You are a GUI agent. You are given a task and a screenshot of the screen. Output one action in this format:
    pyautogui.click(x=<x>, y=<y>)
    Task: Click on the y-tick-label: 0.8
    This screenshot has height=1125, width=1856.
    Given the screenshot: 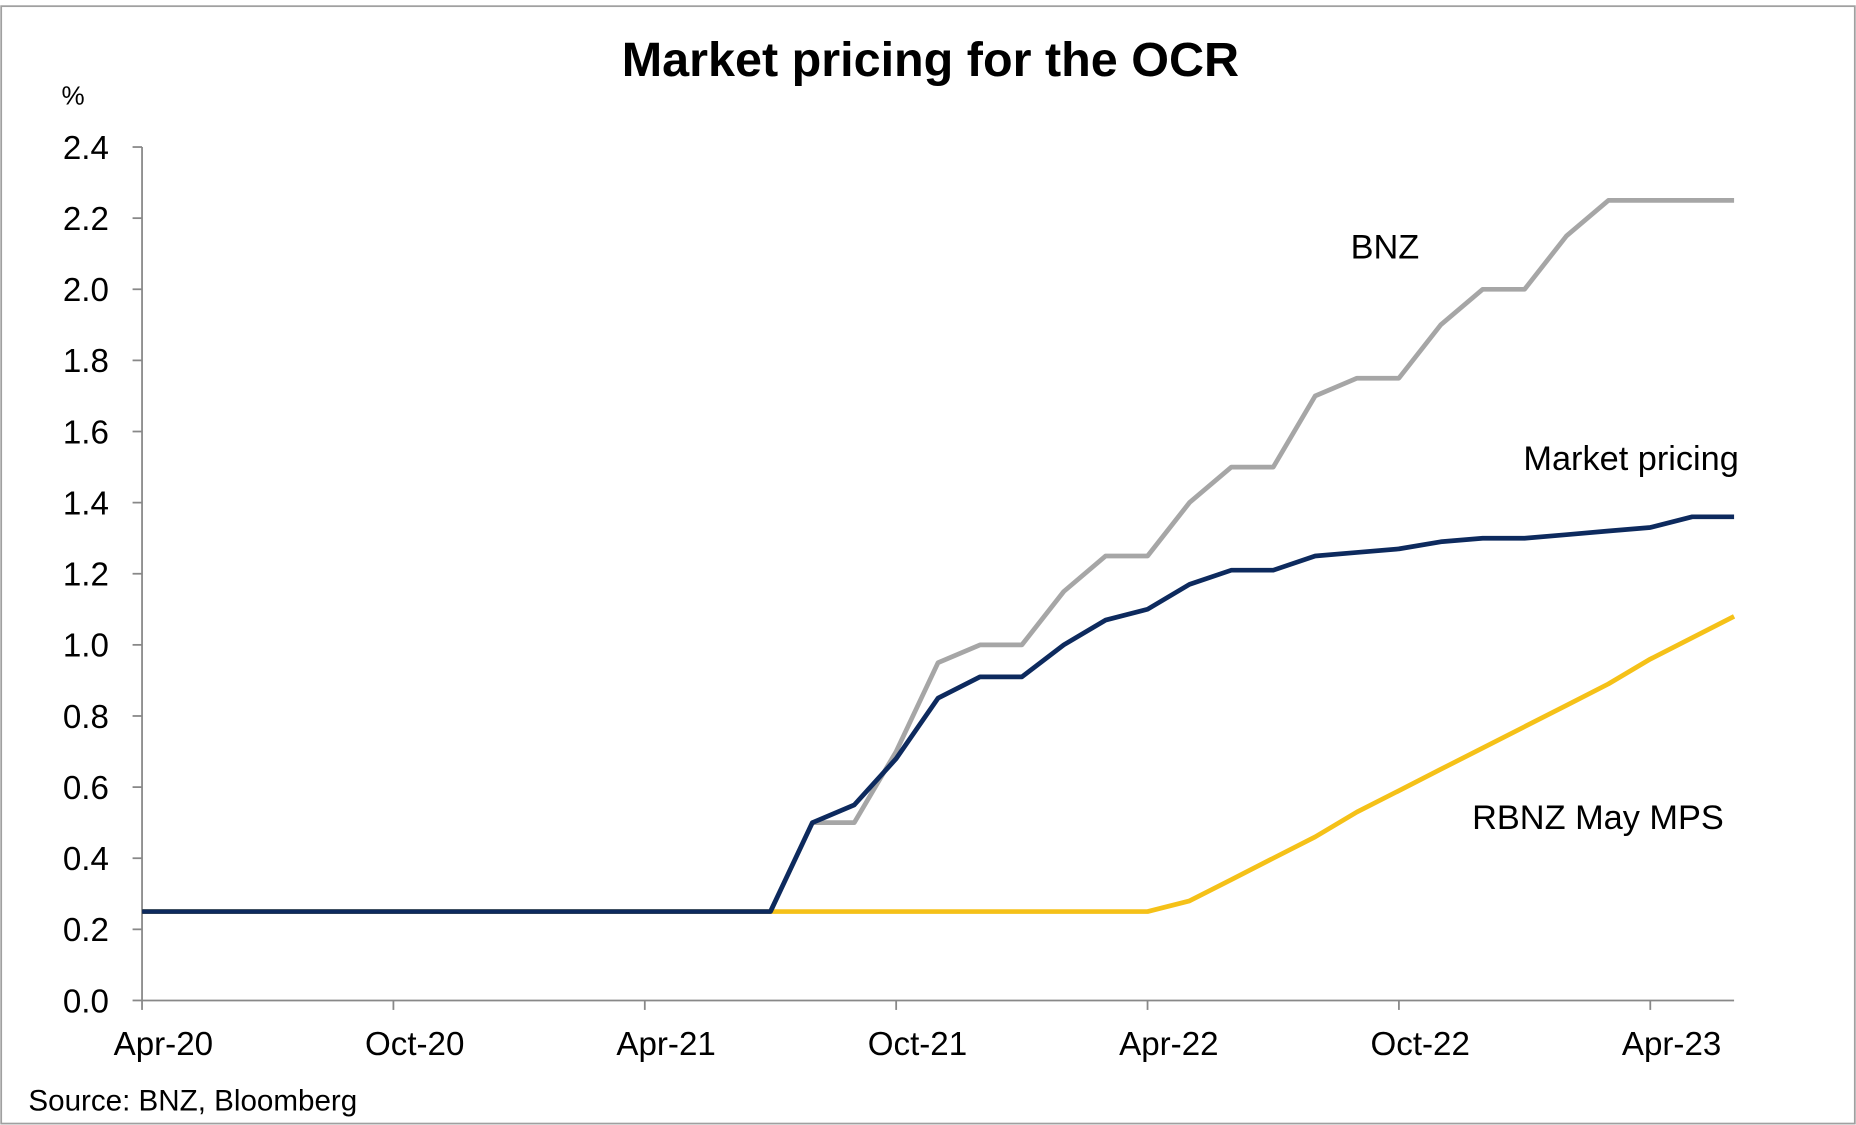 What is the action you would take?
    pyautogui.click(x=86, y=717)
    